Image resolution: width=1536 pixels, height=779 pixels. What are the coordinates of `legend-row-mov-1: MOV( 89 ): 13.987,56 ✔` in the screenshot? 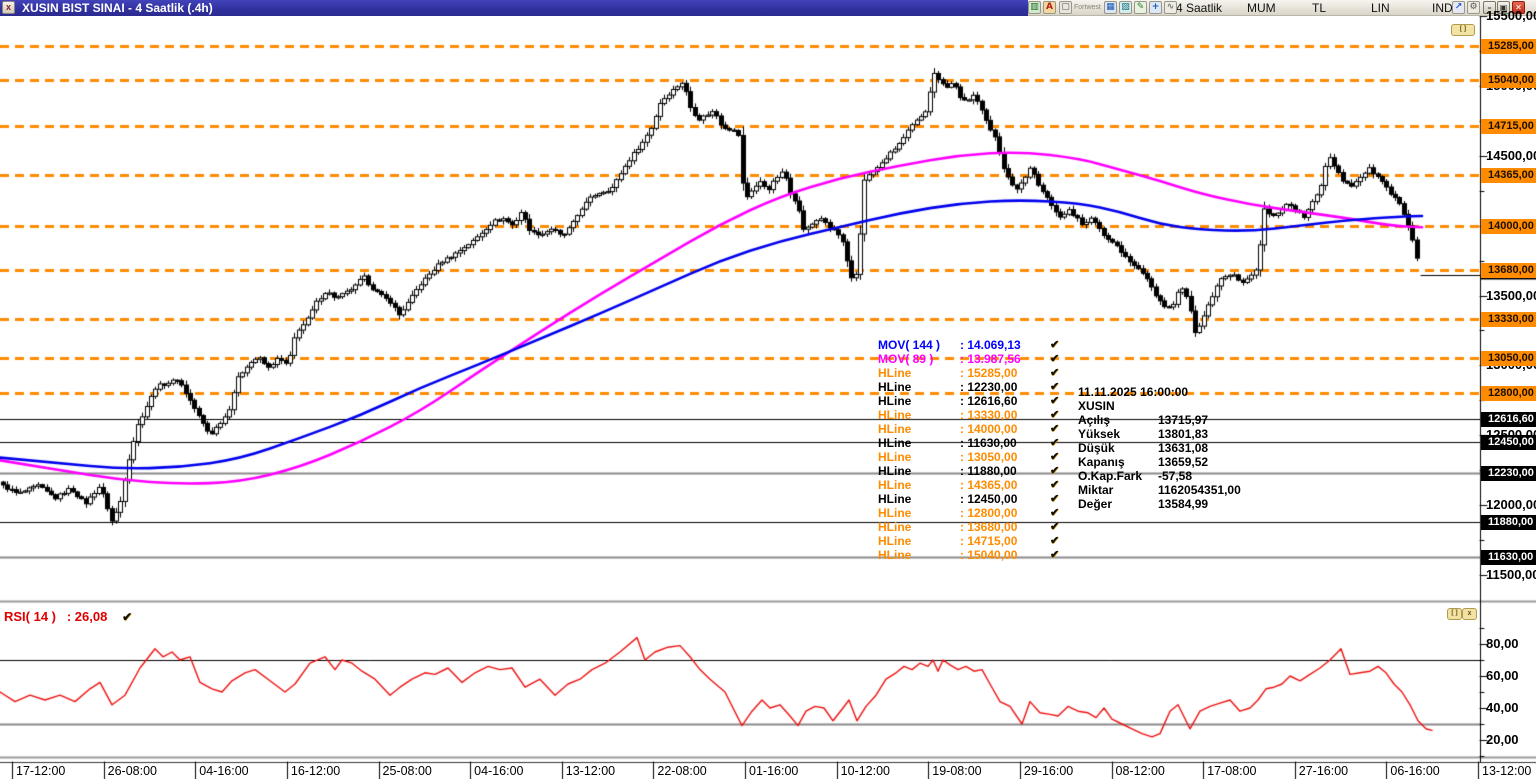 It's located at (968, 359).